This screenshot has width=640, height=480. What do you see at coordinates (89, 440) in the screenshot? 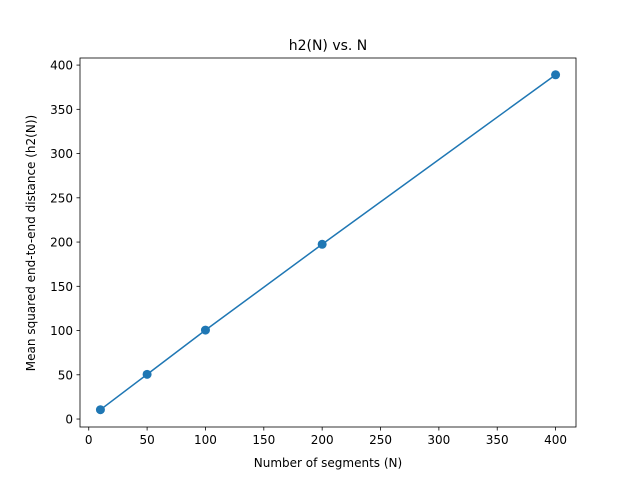
I see `x-tick-label: 0` at bounding box center [89, 440].